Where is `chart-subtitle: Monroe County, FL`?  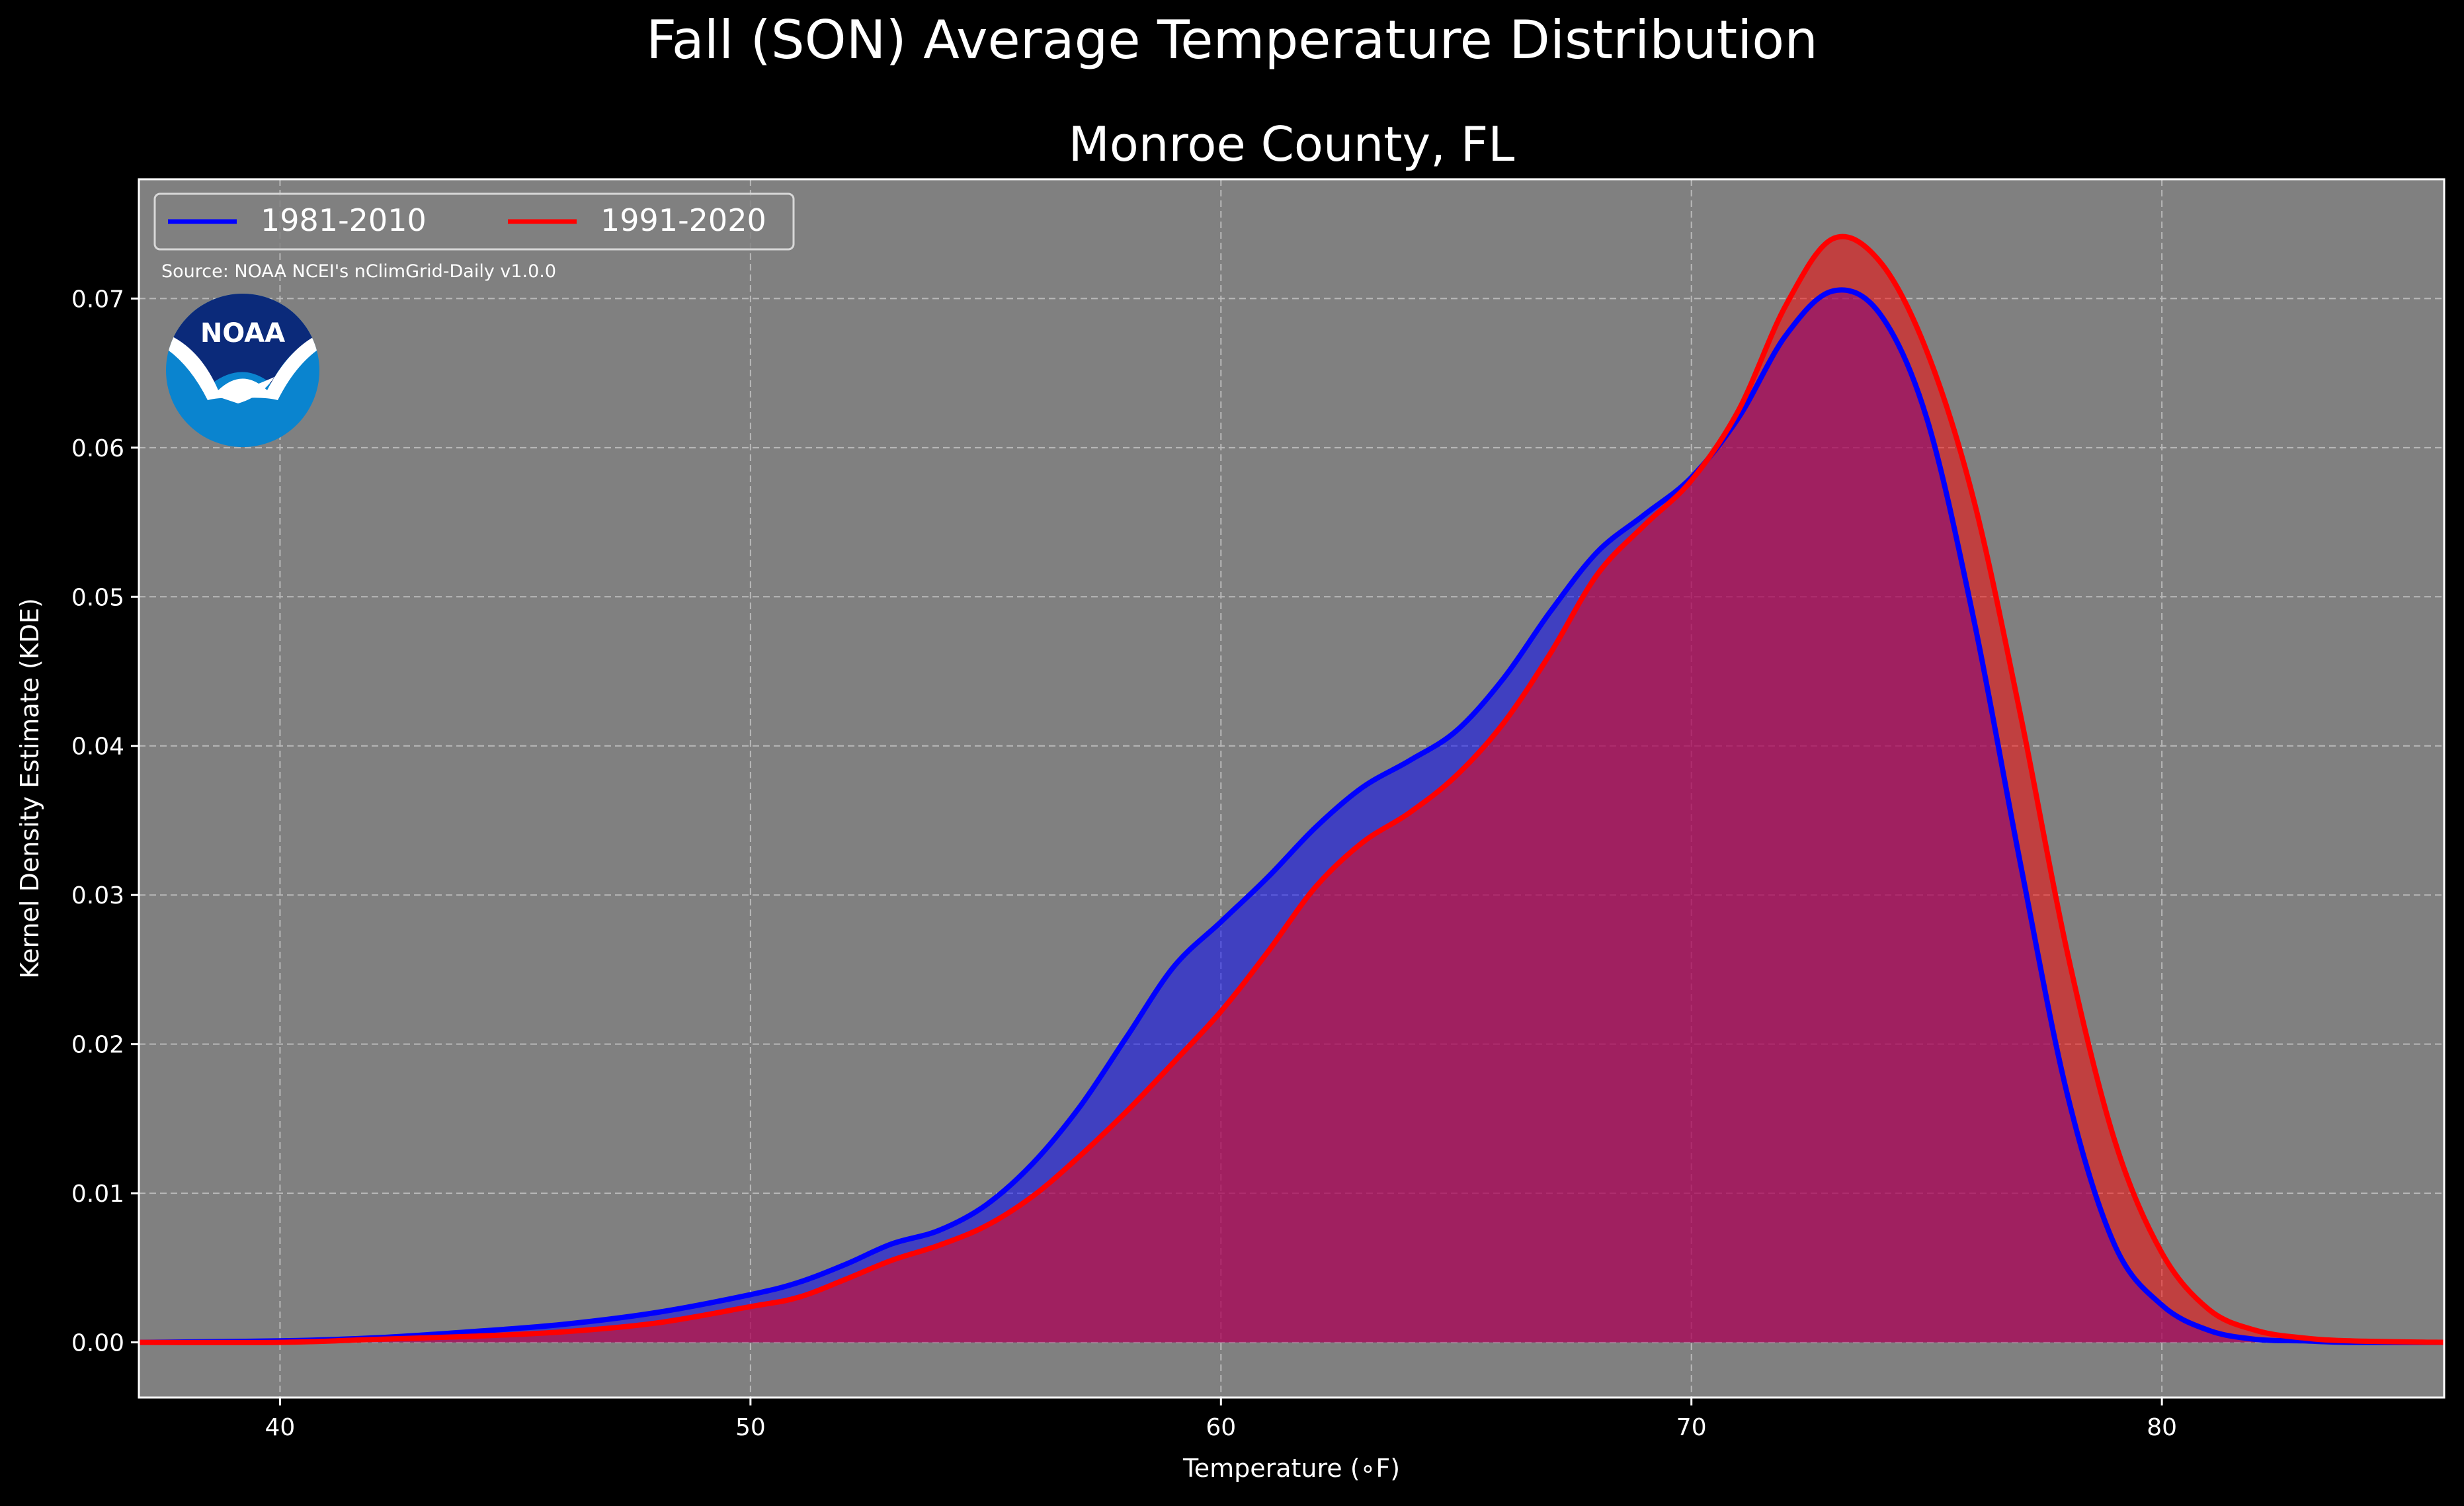
chart-subtitle: Monroe County, FL is located at coordinates (1292, 144).